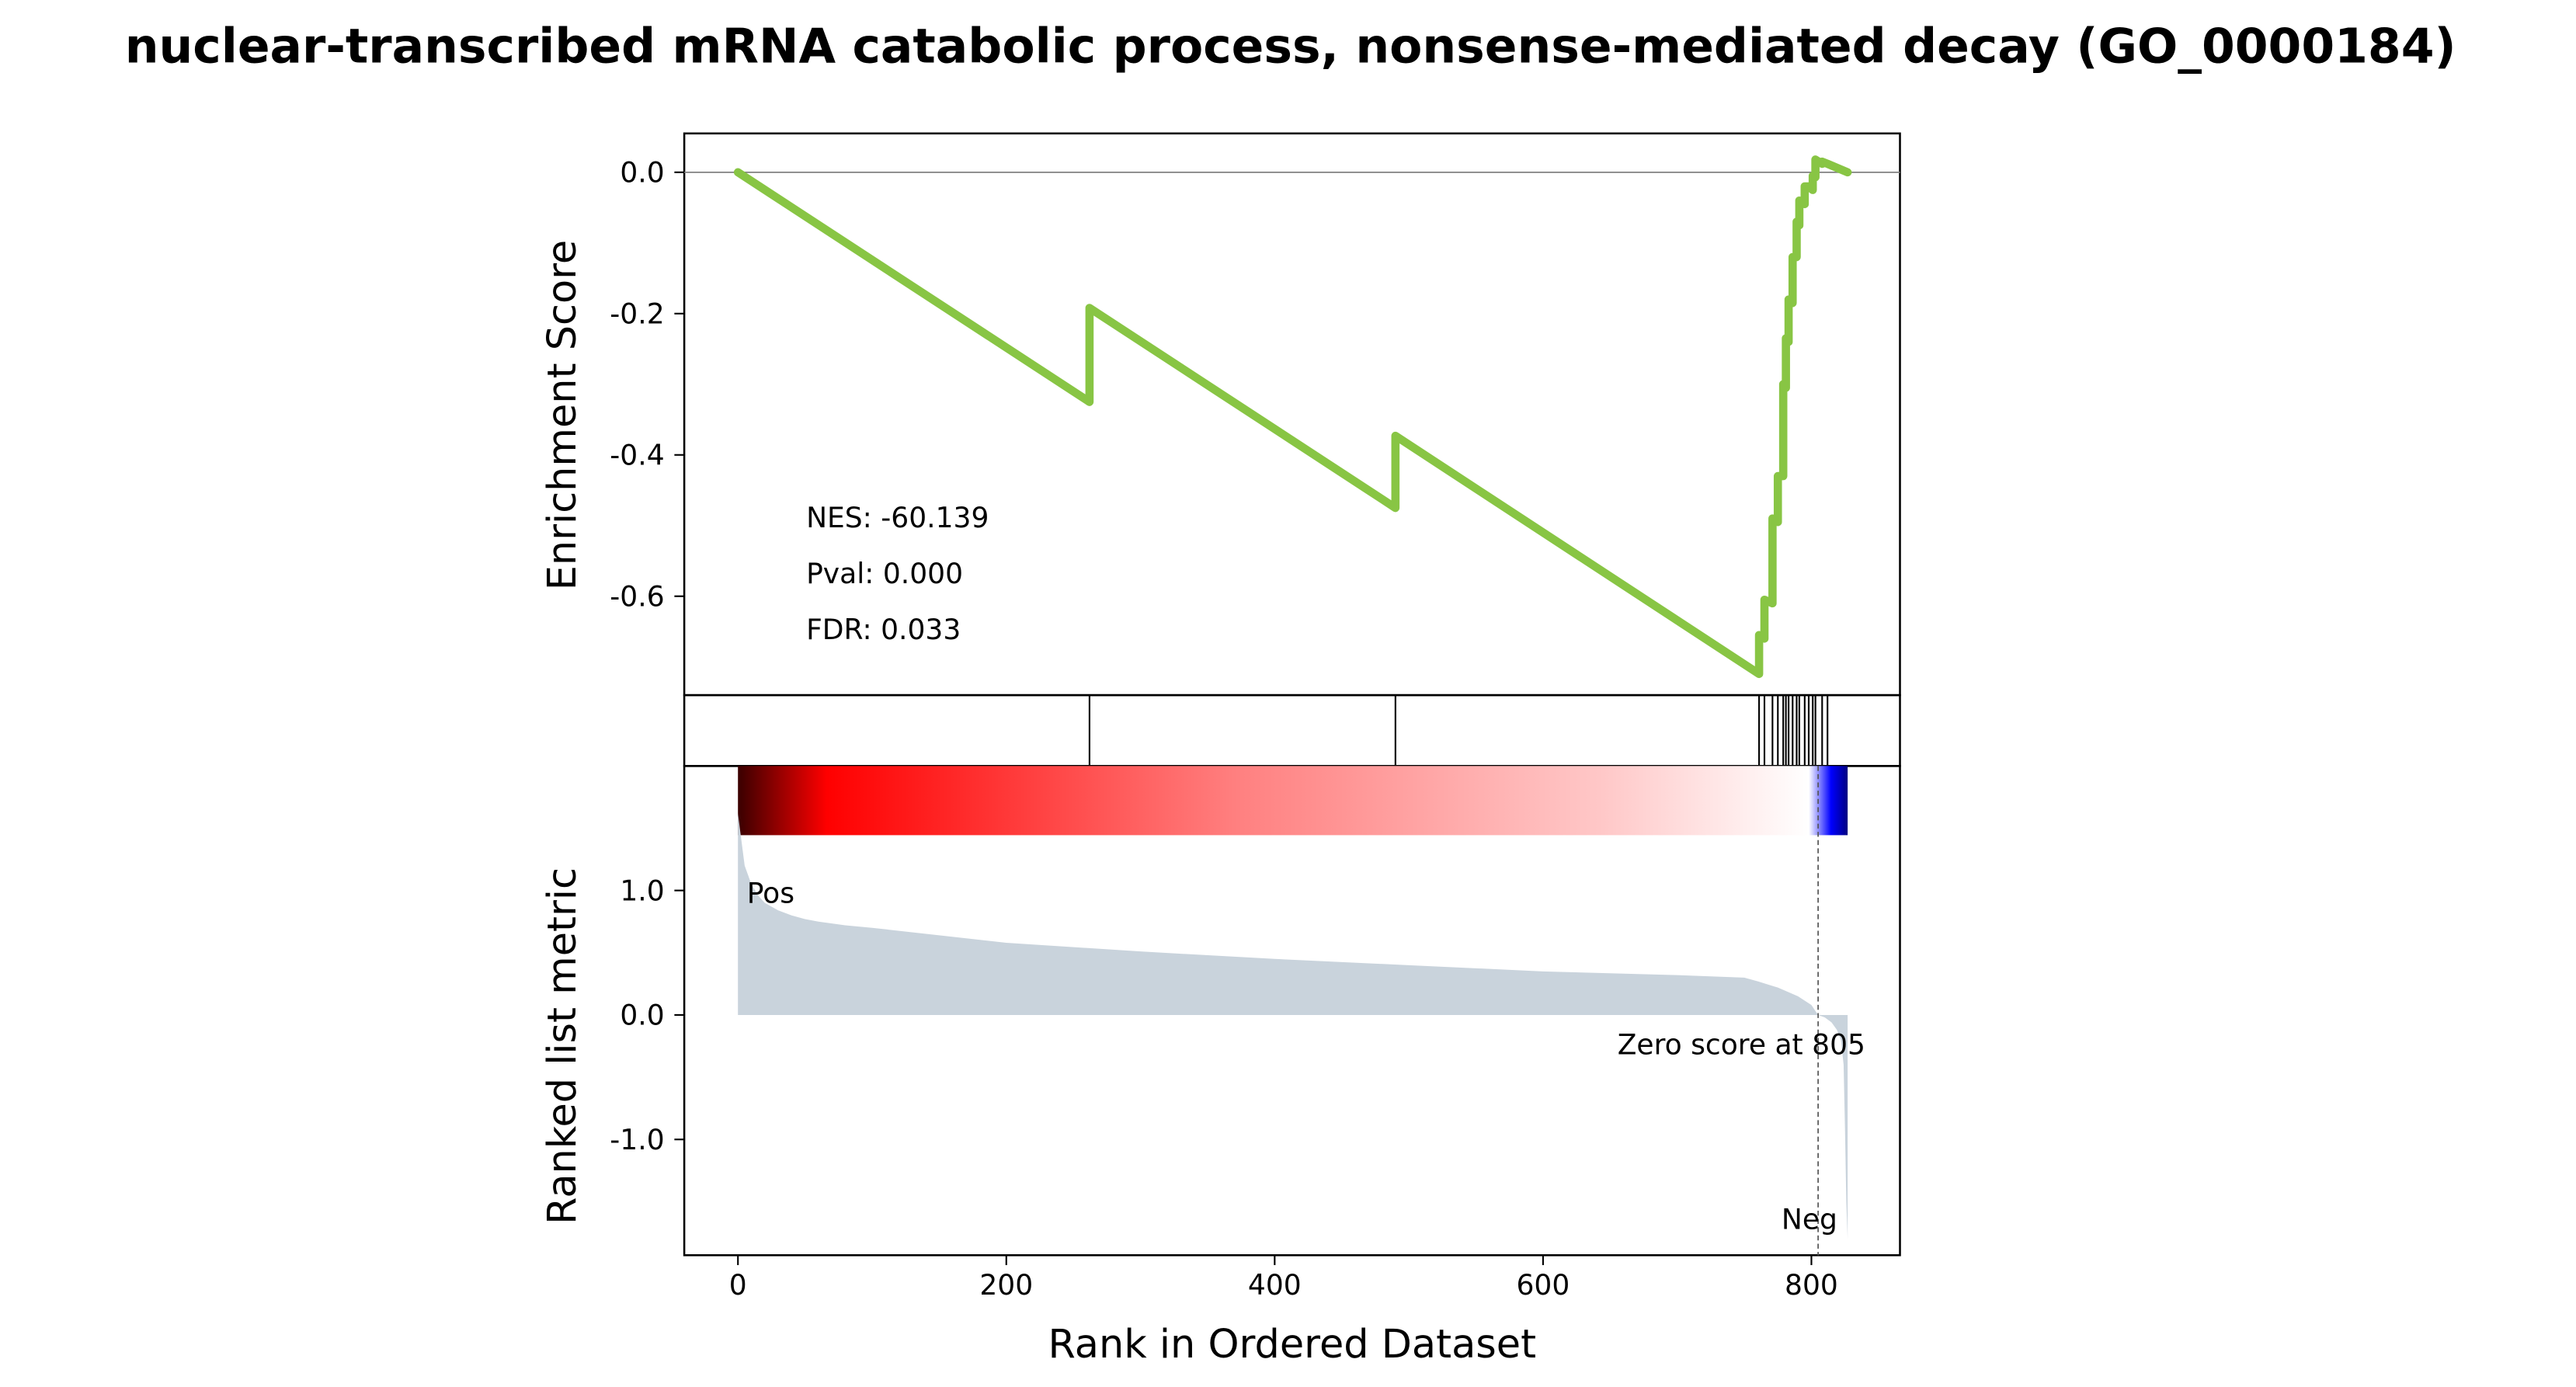  Describe the element at coordinates (642, 1016) in the screenshot. I see `ranked-metric-y-tick-label: 0.0` at that location.